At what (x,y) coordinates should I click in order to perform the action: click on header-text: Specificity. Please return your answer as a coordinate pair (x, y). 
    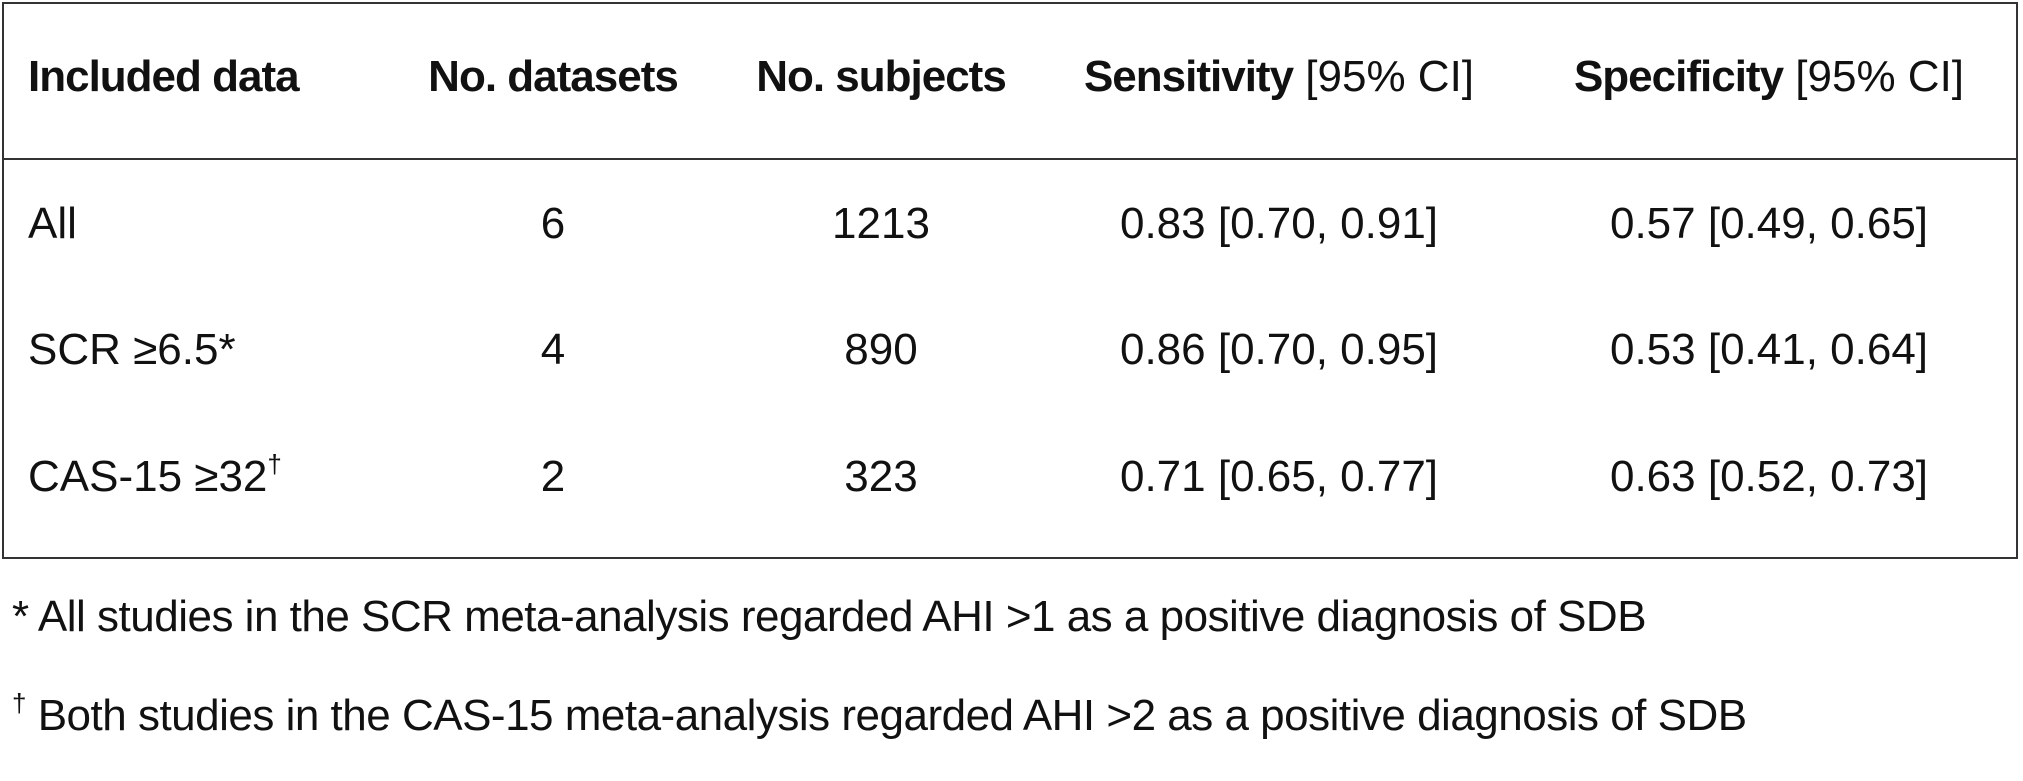
    Looking at the image, I should click on (1678, 76).